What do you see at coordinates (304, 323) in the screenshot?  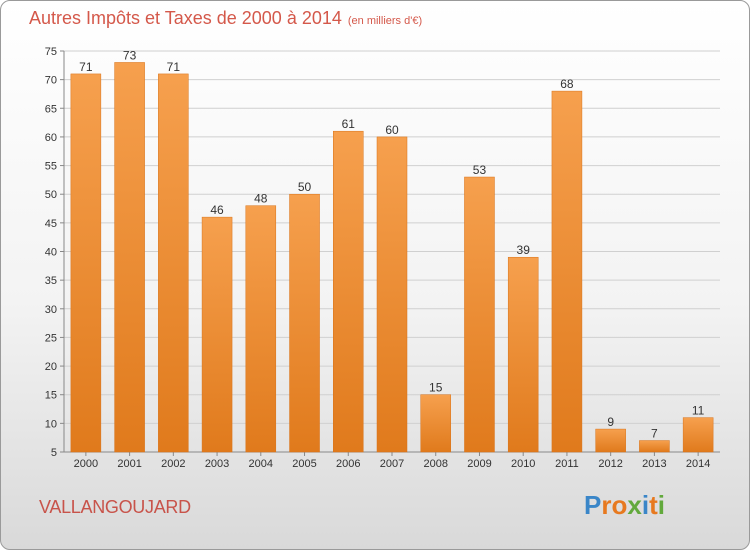 I see `bar-2005` at bounding box center [304, 323].